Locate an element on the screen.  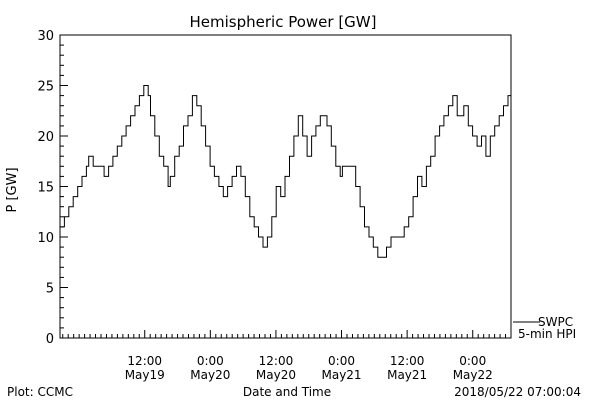
legend-swpc: SWPC is located at coordinates (555, 322).